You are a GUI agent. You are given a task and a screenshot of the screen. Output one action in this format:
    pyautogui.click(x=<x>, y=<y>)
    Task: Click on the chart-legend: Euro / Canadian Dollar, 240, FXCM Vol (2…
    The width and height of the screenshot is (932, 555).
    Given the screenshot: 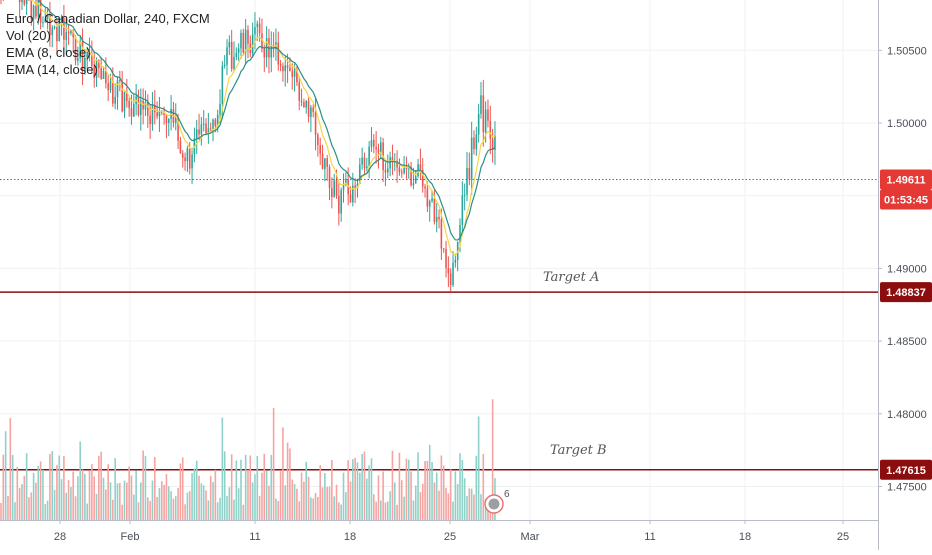 What is the action you would take?
    pyautogui.click(x=108, y=44)
    